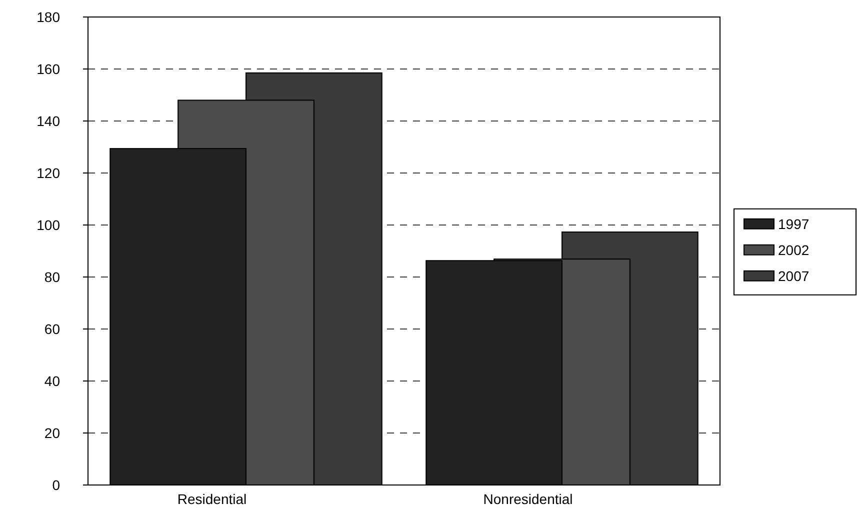 Image resolution: width=857 pixels, height=510 pixels. I want to click on y-tick-label: 40, so click(52, 380).